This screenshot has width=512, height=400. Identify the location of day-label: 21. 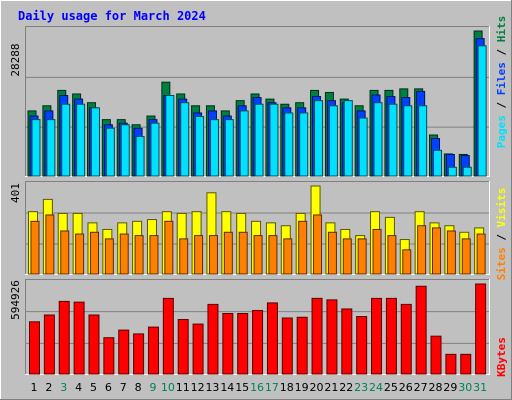
(331, 387).